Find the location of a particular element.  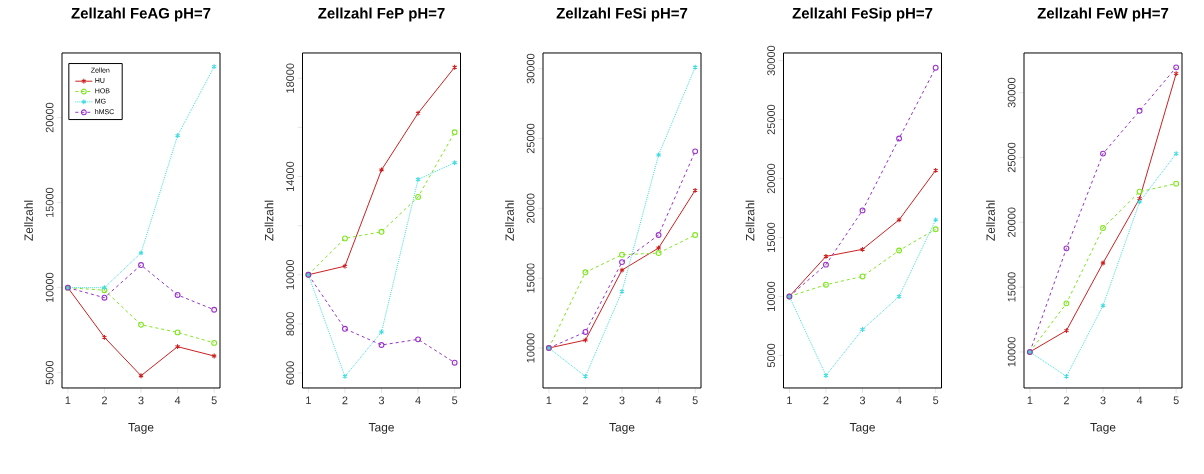

y-tick-label: 14000 is located at coordinates (290, 176).